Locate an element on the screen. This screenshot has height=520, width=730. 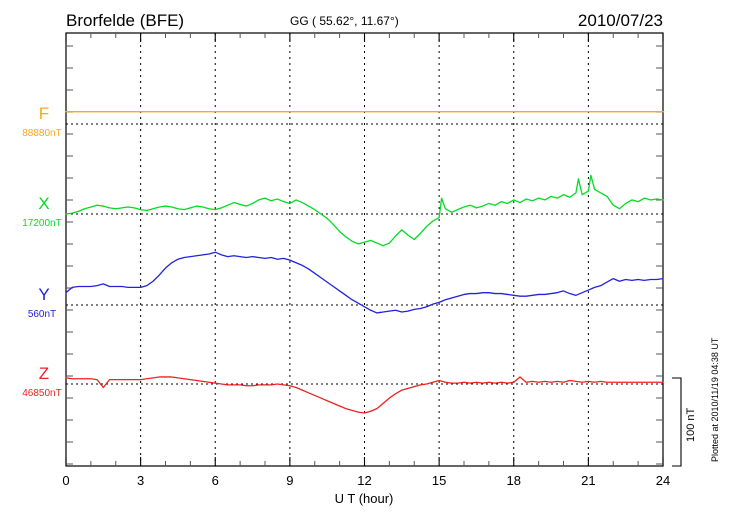
xtick-label-24: 24 is located at coordinates (663, 480).